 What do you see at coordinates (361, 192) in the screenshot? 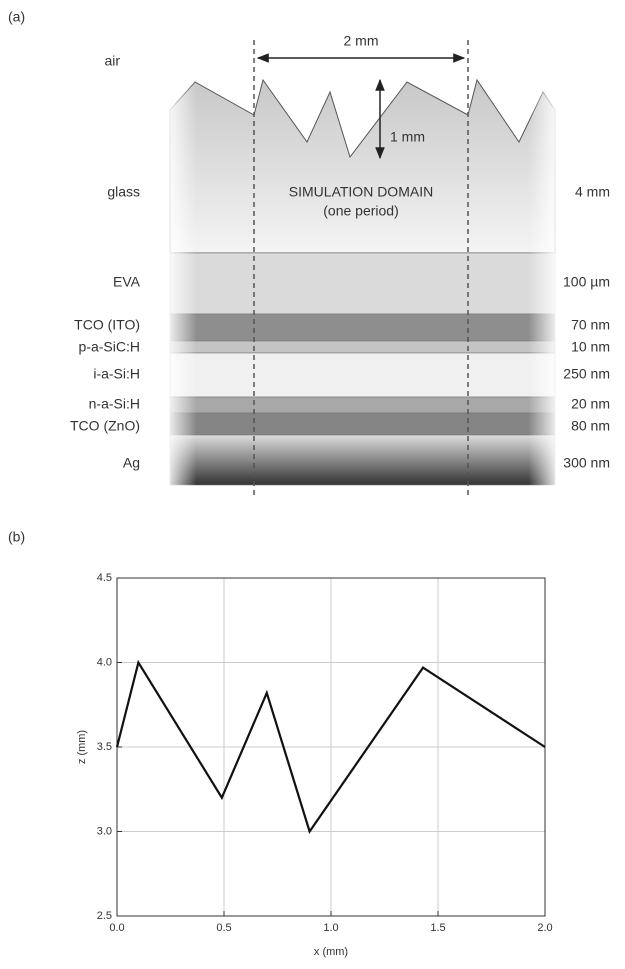
I see `domain-label: SIMULATION DOMAIN` at bounding box center [361, 192].